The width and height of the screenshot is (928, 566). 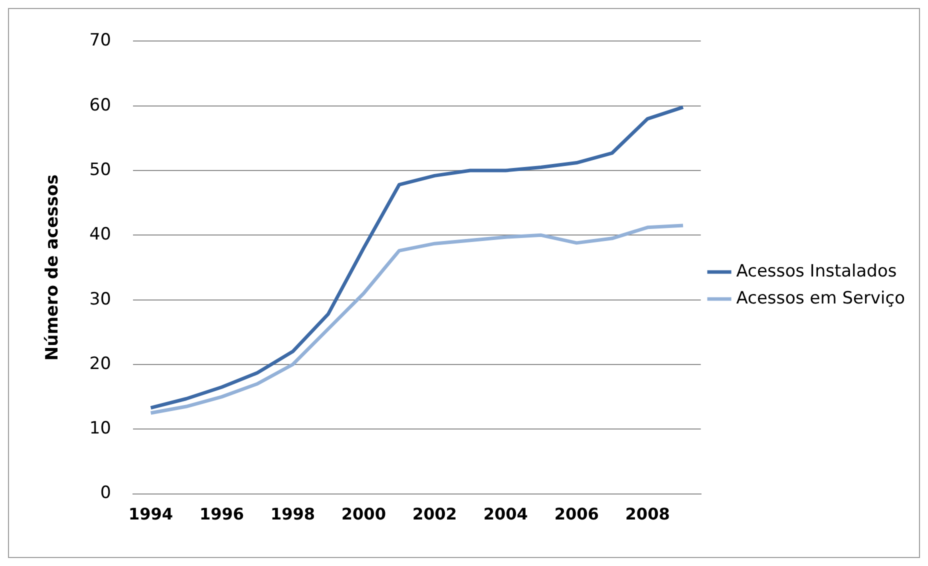 What do you see at coordinates (816, 271) in the screenshot?
I see `legend-label: Acessos Instalados` at bounding box center [816, 271].